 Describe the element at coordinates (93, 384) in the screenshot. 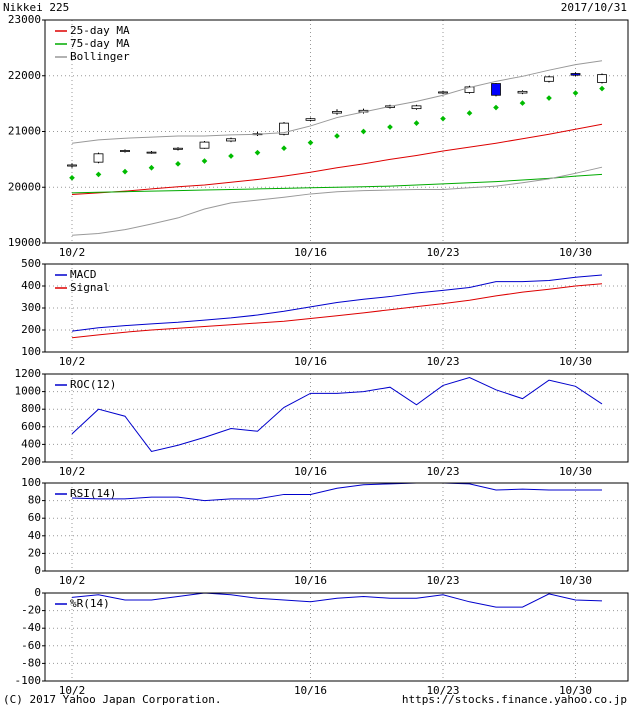

I see `legend-label: ROC(12)` at that location.